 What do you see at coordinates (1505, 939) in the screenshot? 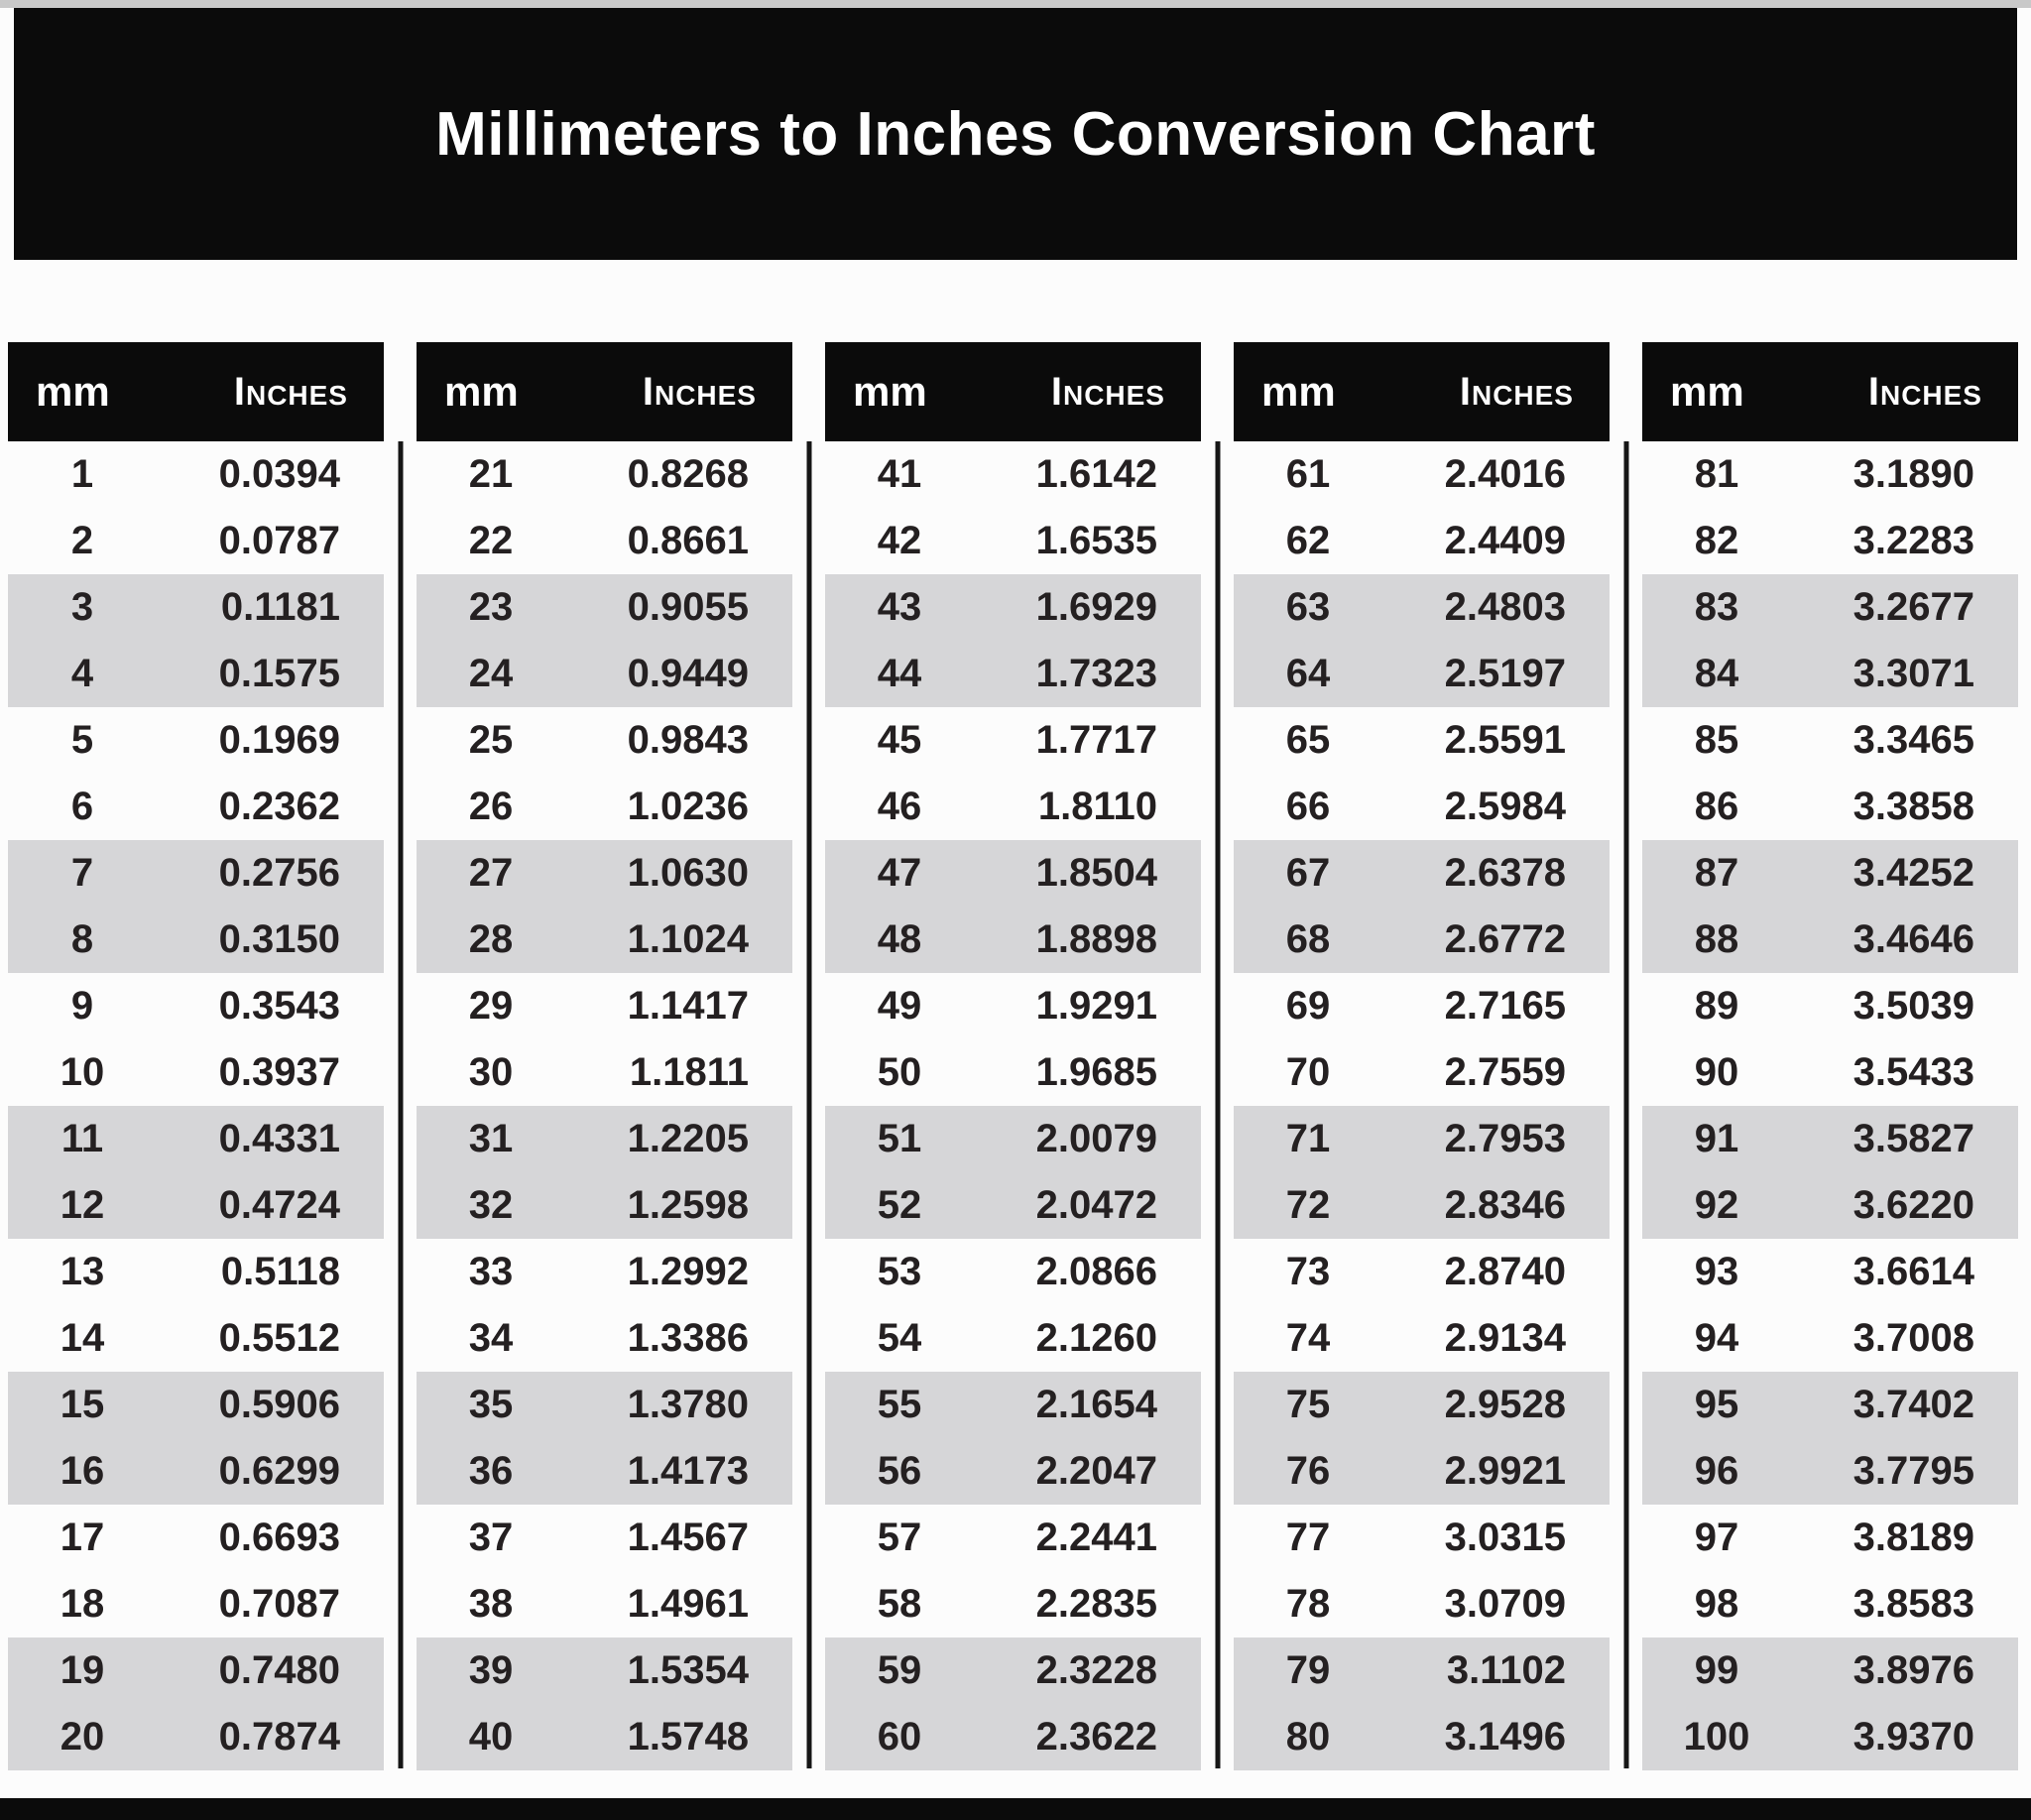
I see `inches-value: 2.6772` at bounding box center [1505, 939].